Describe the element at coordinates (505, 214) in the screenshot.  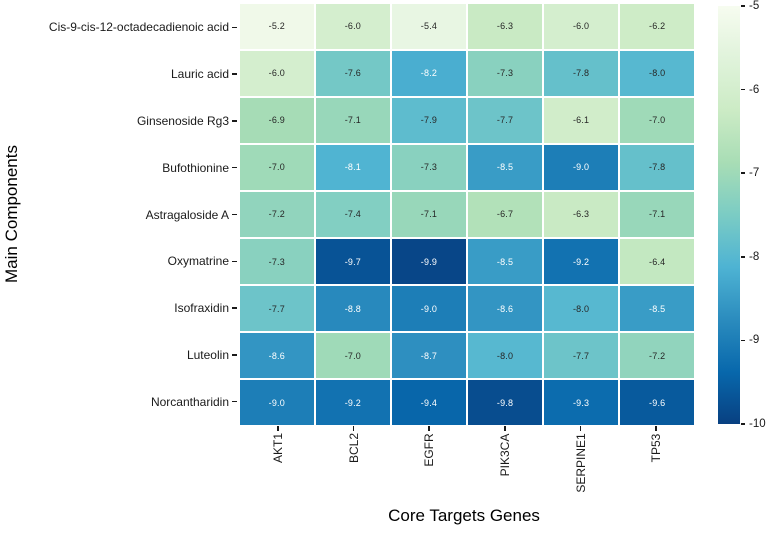
I see `heatmap-cell: -6.7` at that location.